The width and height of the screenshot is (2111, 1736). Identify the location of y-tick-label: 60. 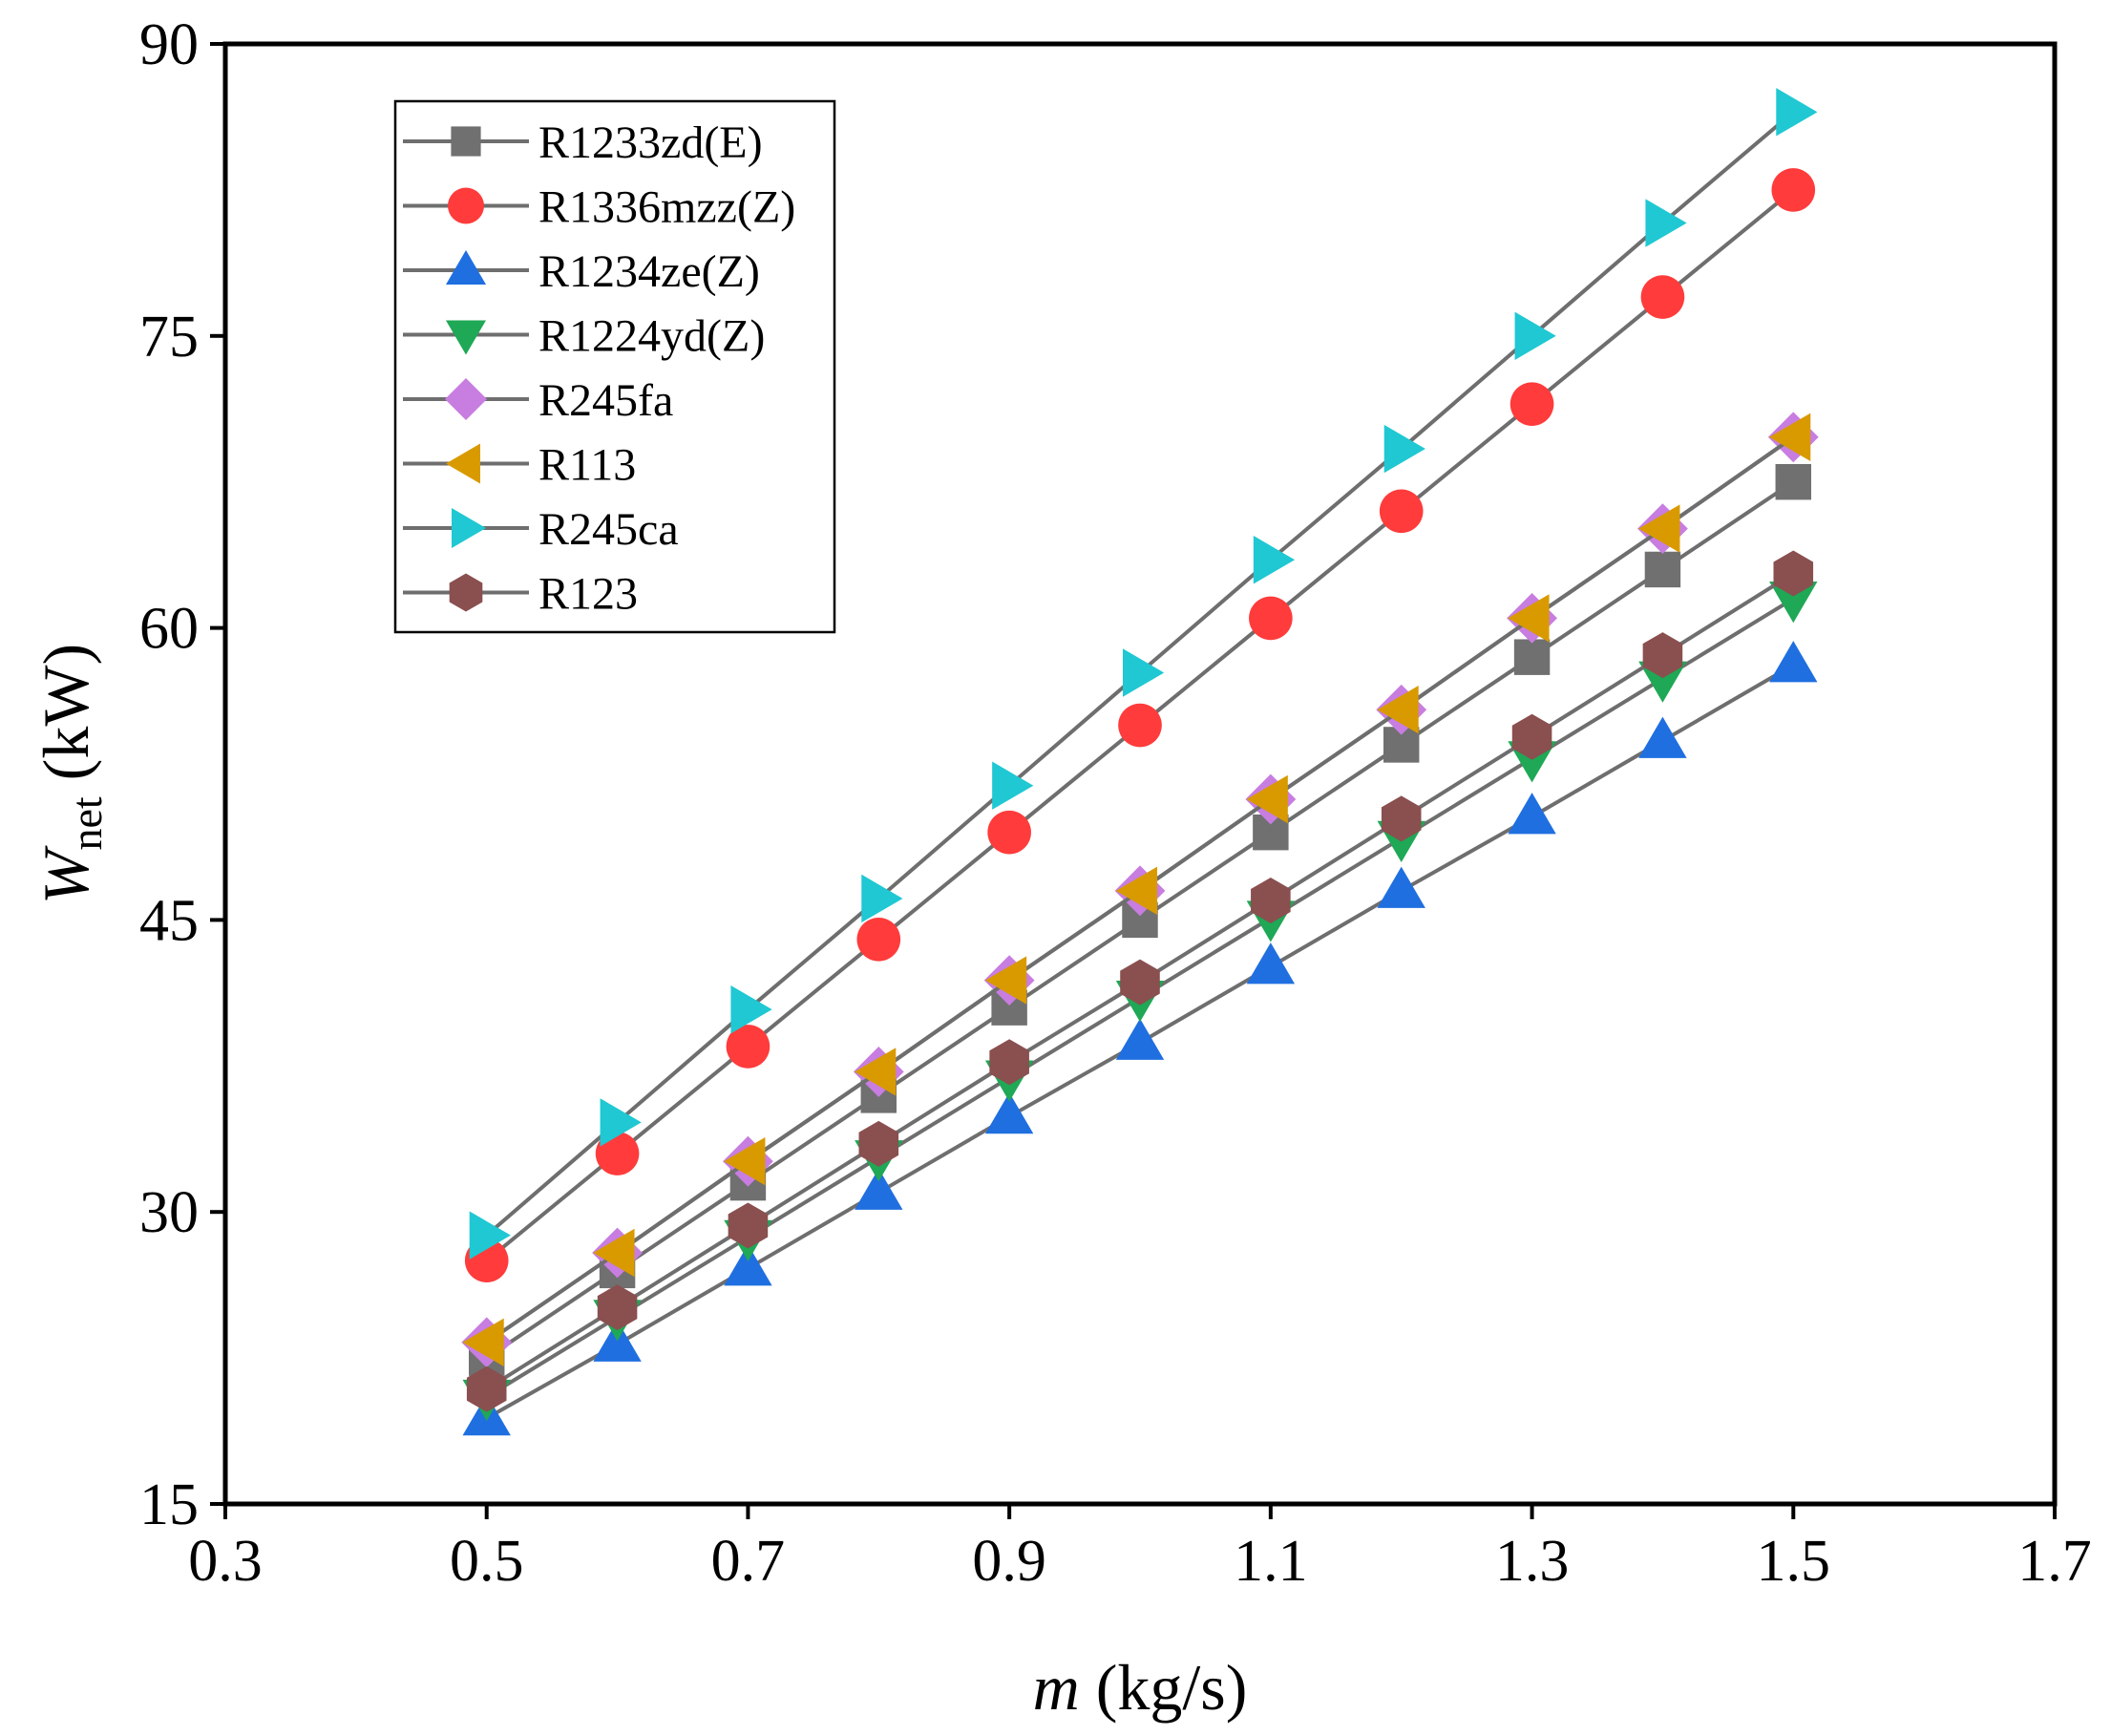
(169, 629).